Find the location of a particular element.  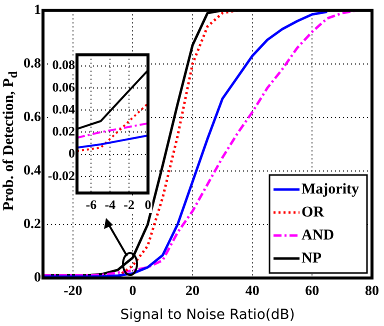

x-tick-label: -20 is located at coordinates (73, 292).